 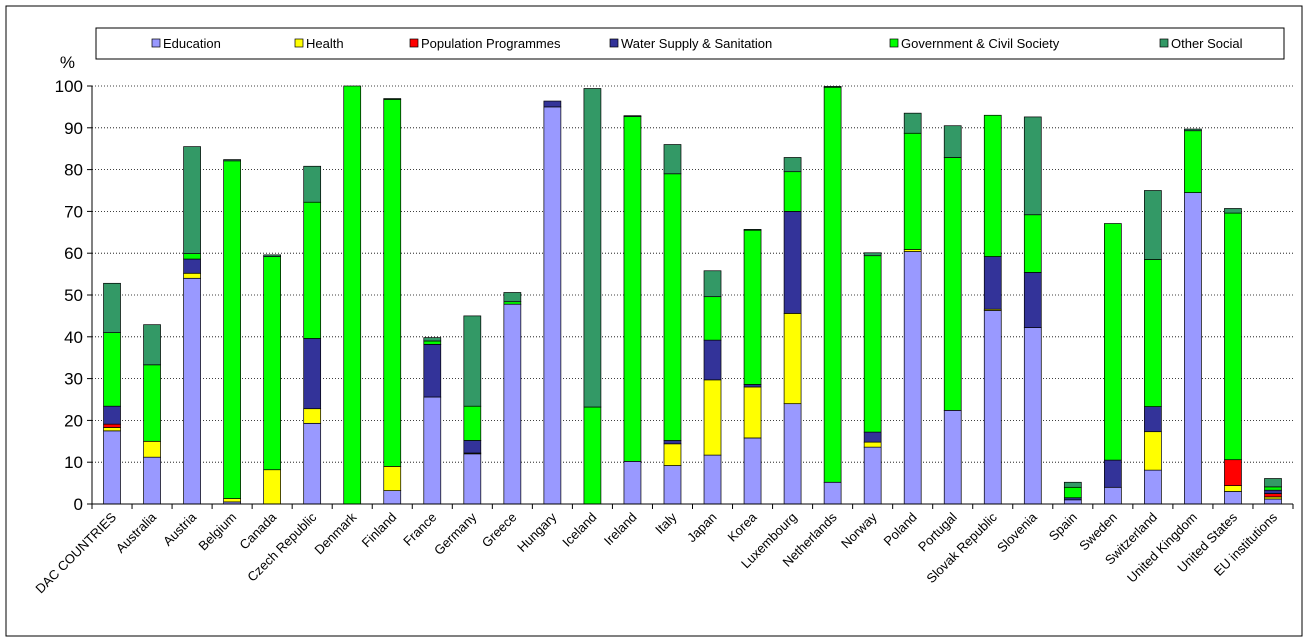 What do you see at coordinates (73, 462) in the screenshot?
I see `y-tick-label: 10` at bounding box center [73, 462].